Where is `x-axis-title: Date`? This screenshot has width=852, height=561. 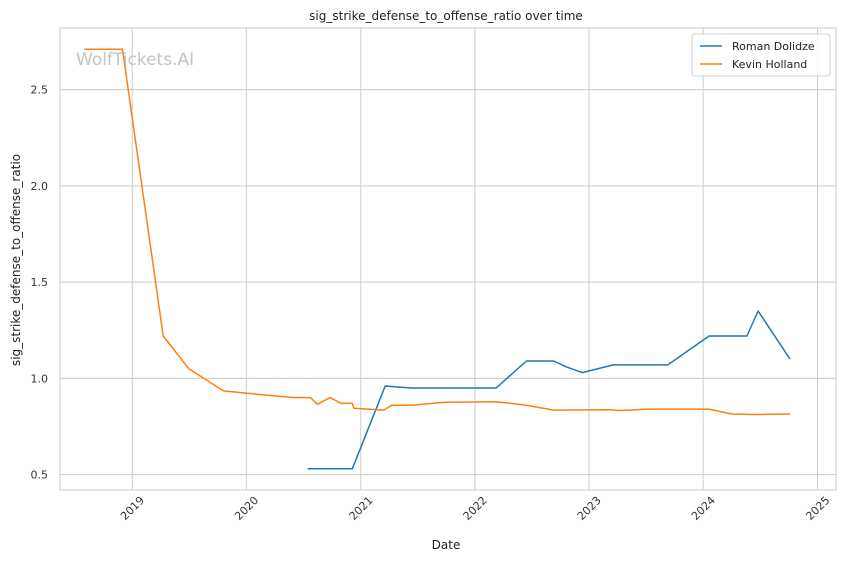
x-axis-title: Date is located at coordinates (446, 545).